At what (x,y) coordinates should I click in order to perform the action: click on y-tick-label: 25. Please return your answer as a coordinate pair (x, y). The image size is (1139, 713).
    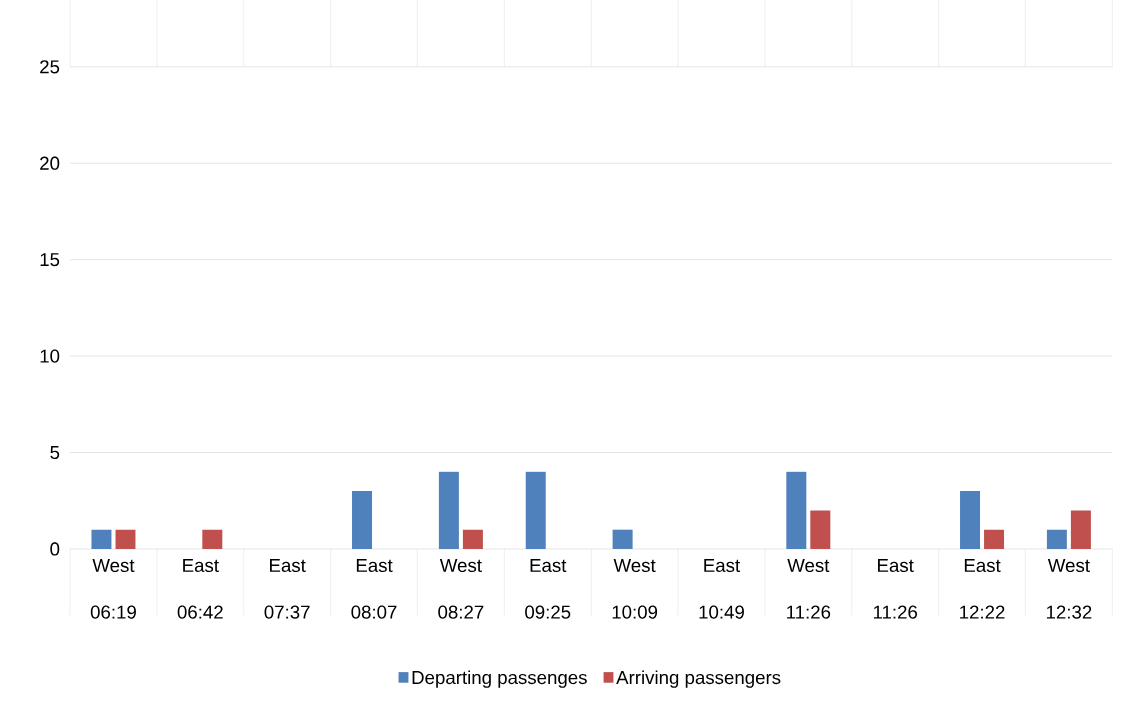
    Looking at the image, I should click on (50, 67).